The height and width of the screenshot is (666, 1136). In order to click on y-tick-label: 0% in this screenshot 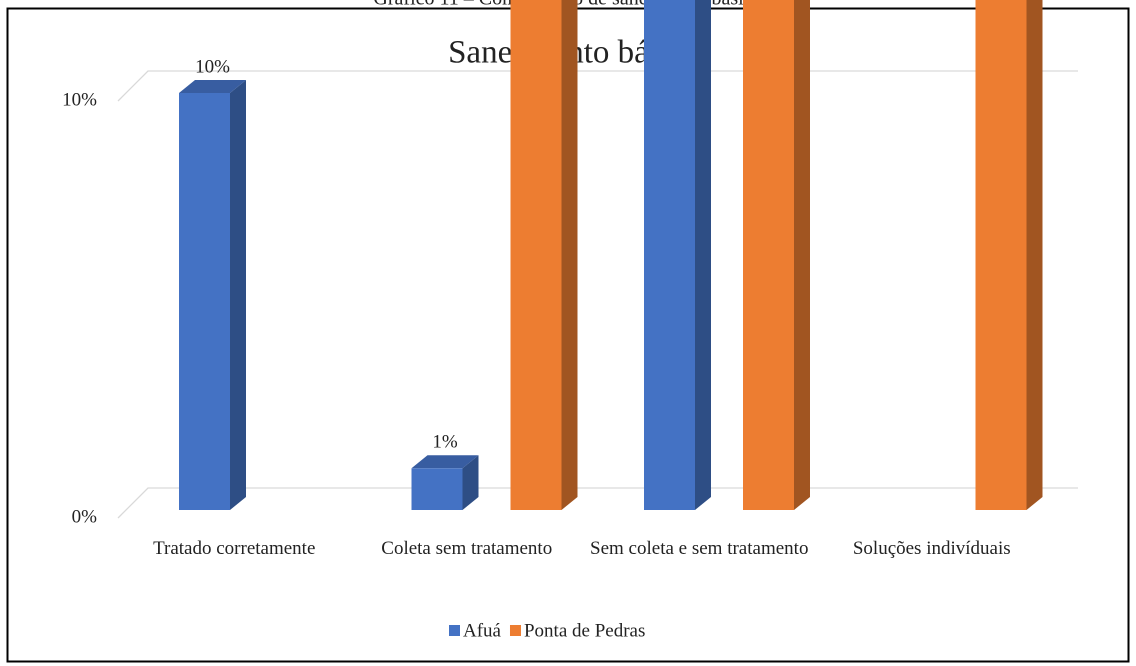, I will do `click(85, 516)`.